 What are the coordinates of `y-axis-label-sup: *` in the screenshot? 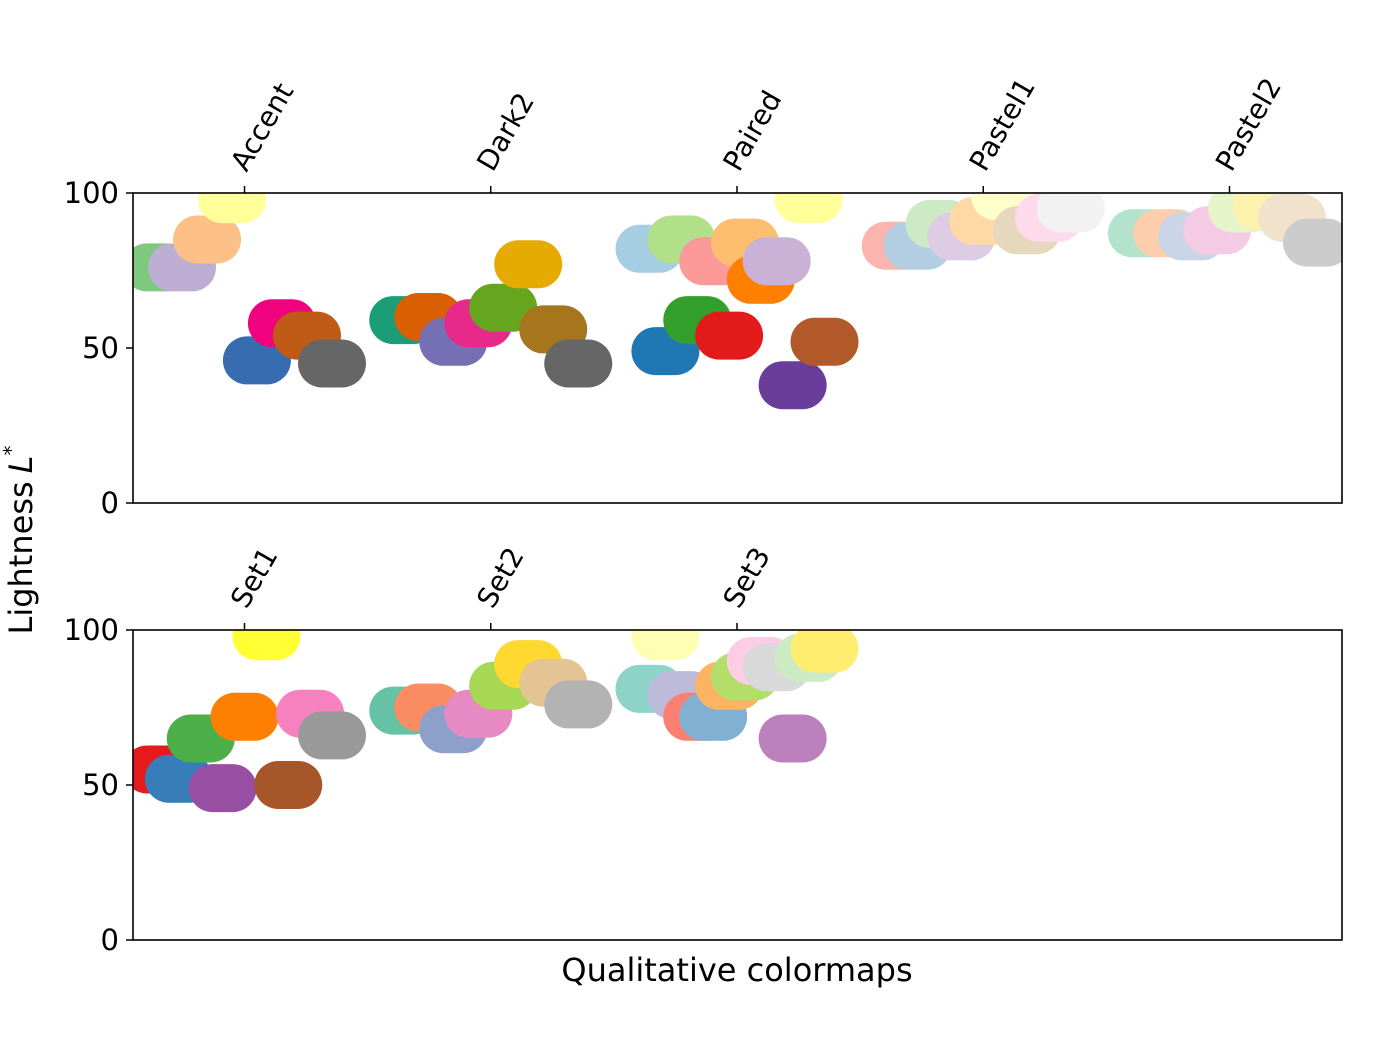 It's located at (11, 451).